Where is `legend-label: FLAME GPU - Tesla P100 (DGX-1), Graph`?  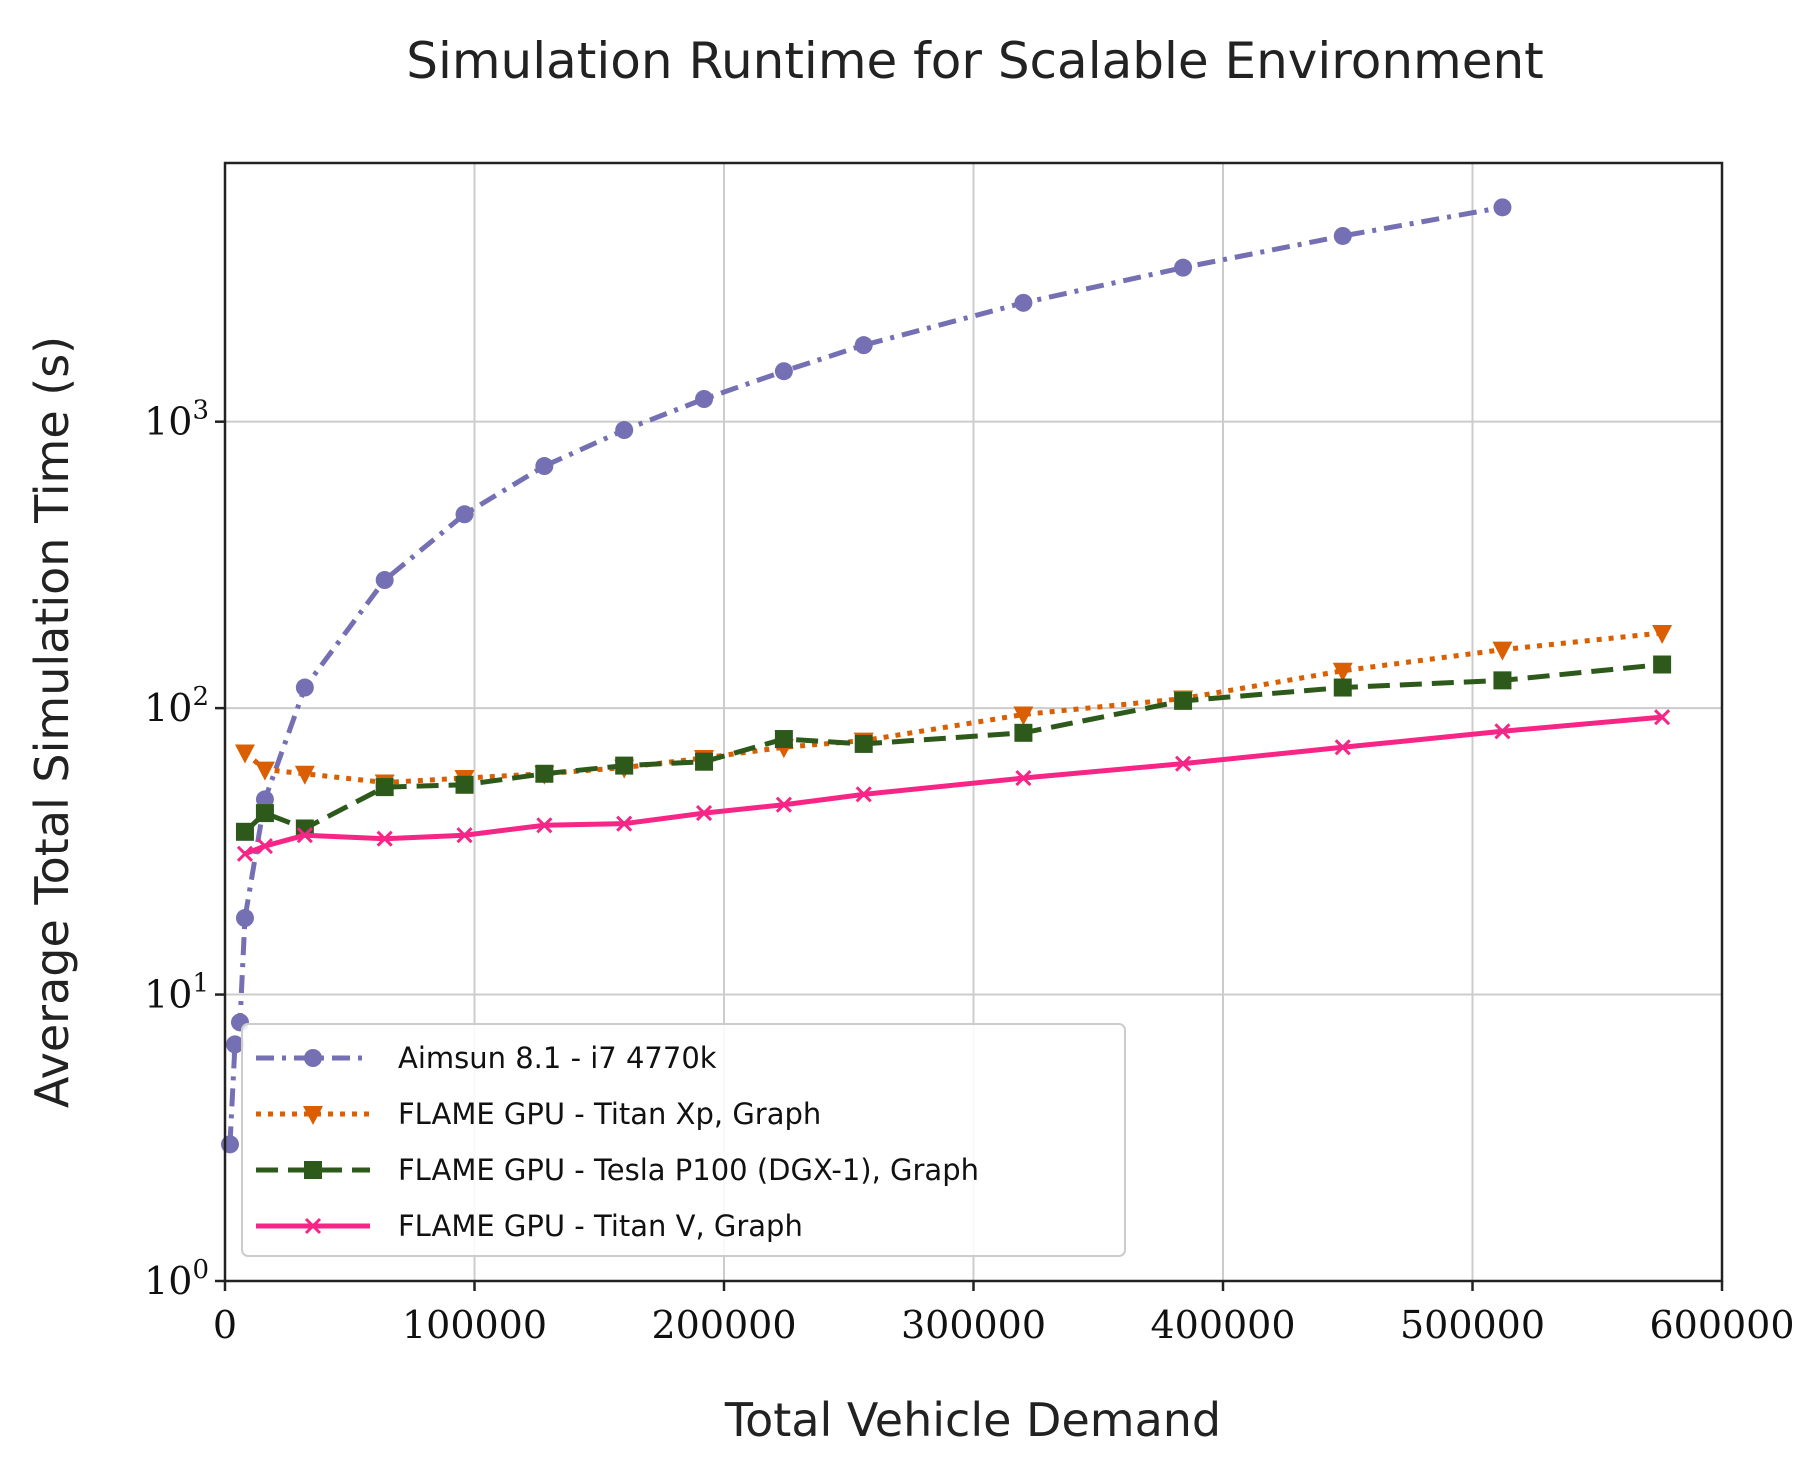
legend-label: FLAME GPU - Tesla P100 (DGX-1), Graph is located at coordinates (688, 1170).